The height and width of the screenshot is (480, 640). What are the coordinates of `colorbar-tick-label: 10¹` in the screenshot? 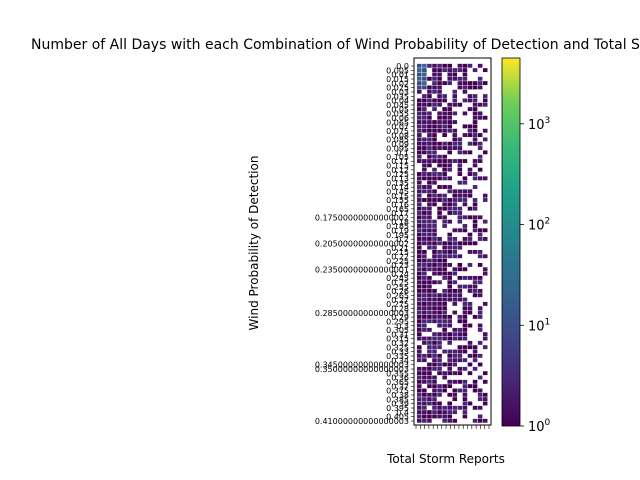 It's located at (539, 325).